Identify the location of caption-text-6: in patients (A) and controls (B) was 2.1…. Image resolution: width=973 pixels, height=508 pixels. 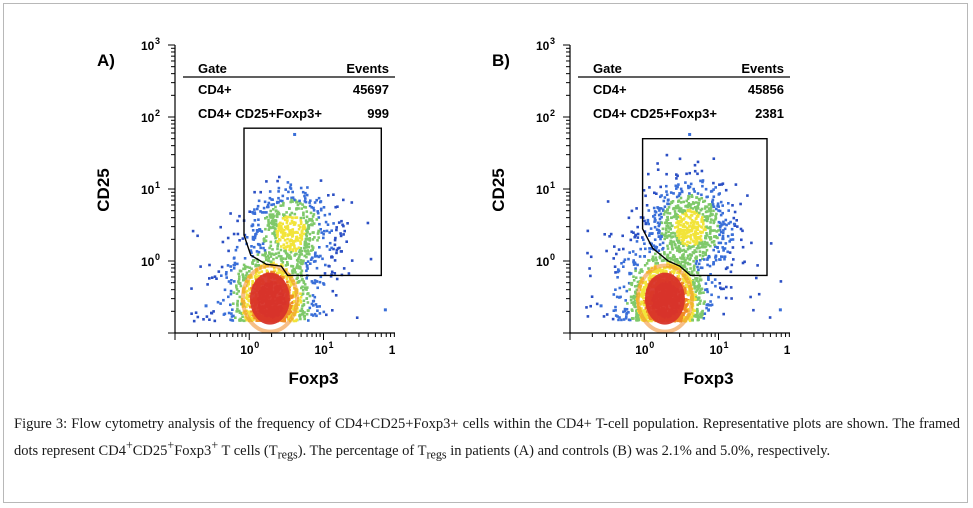
(640, 450).